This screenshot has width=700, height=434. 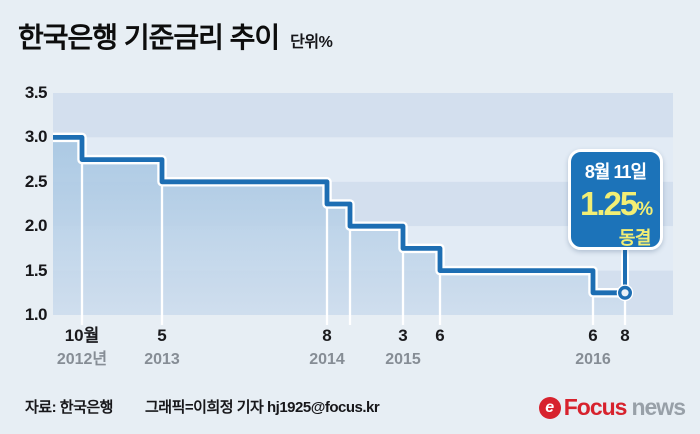 I want to click on end-marker, so click(x=625, y=292).